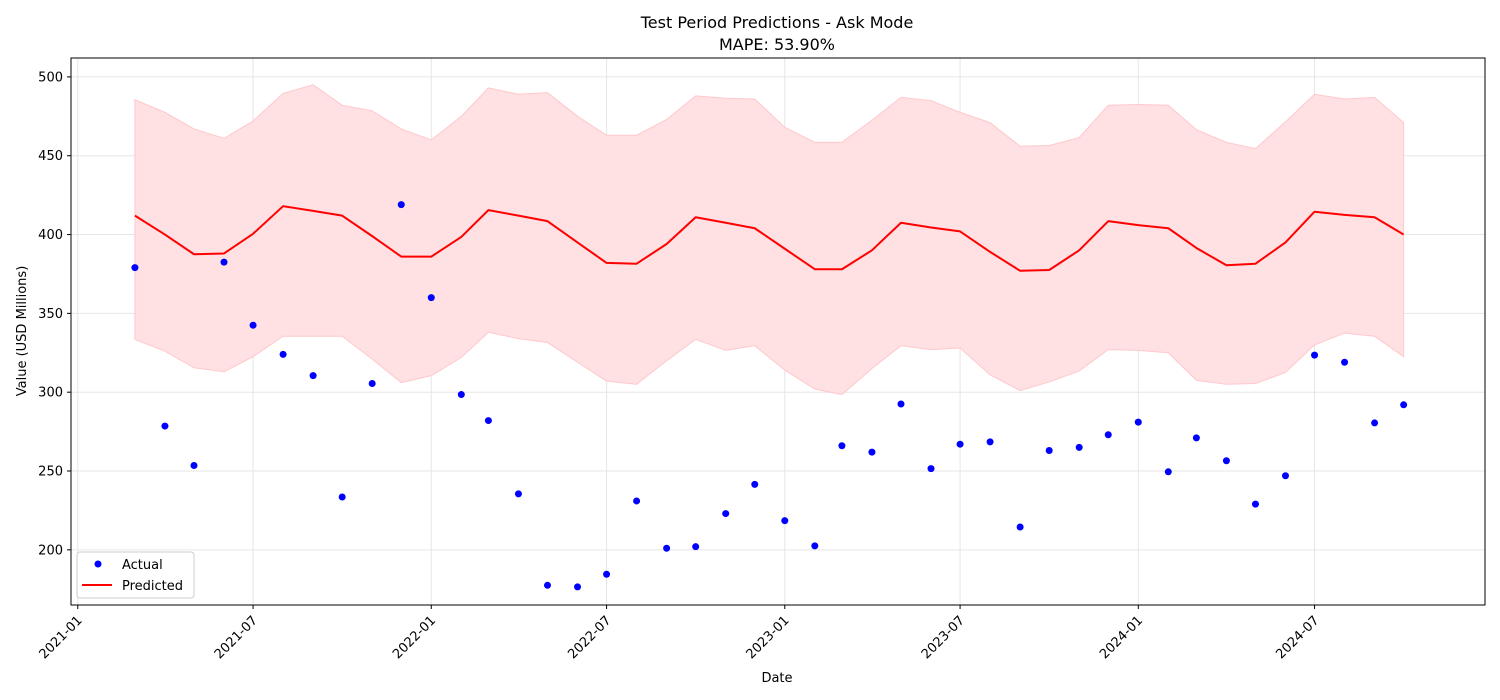  I want to click on predicted-series-line, so click(769, 238).